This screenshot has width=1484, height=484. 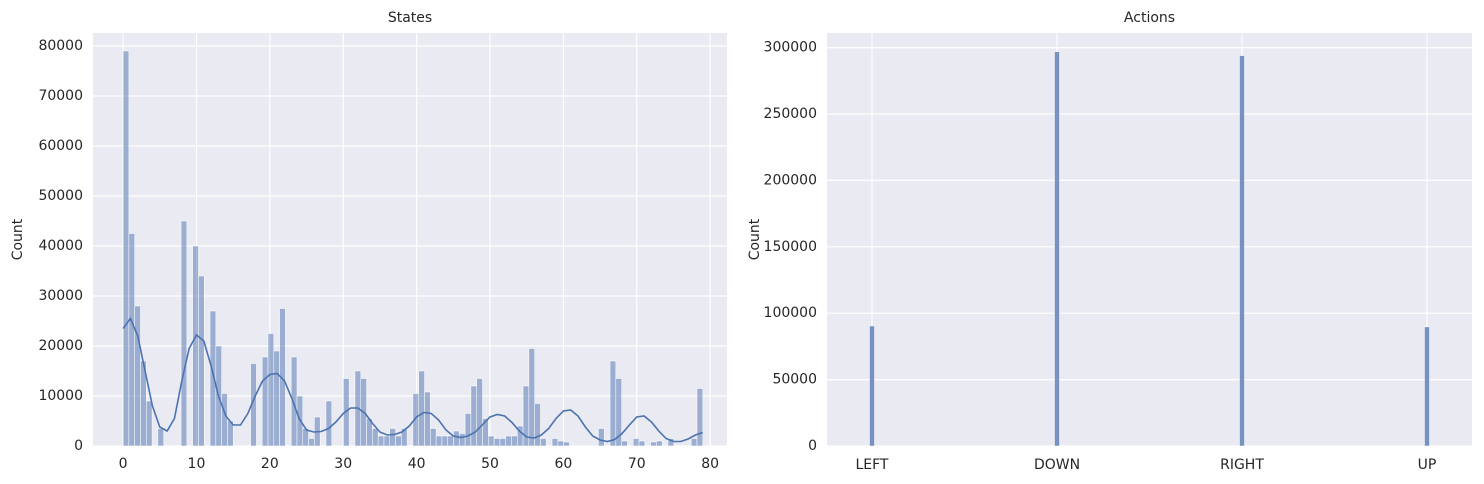 What do you see at coordinates (270, 464) in the screenshot?
I see `x-tick-label: 20` at bounding box center [270, 464].